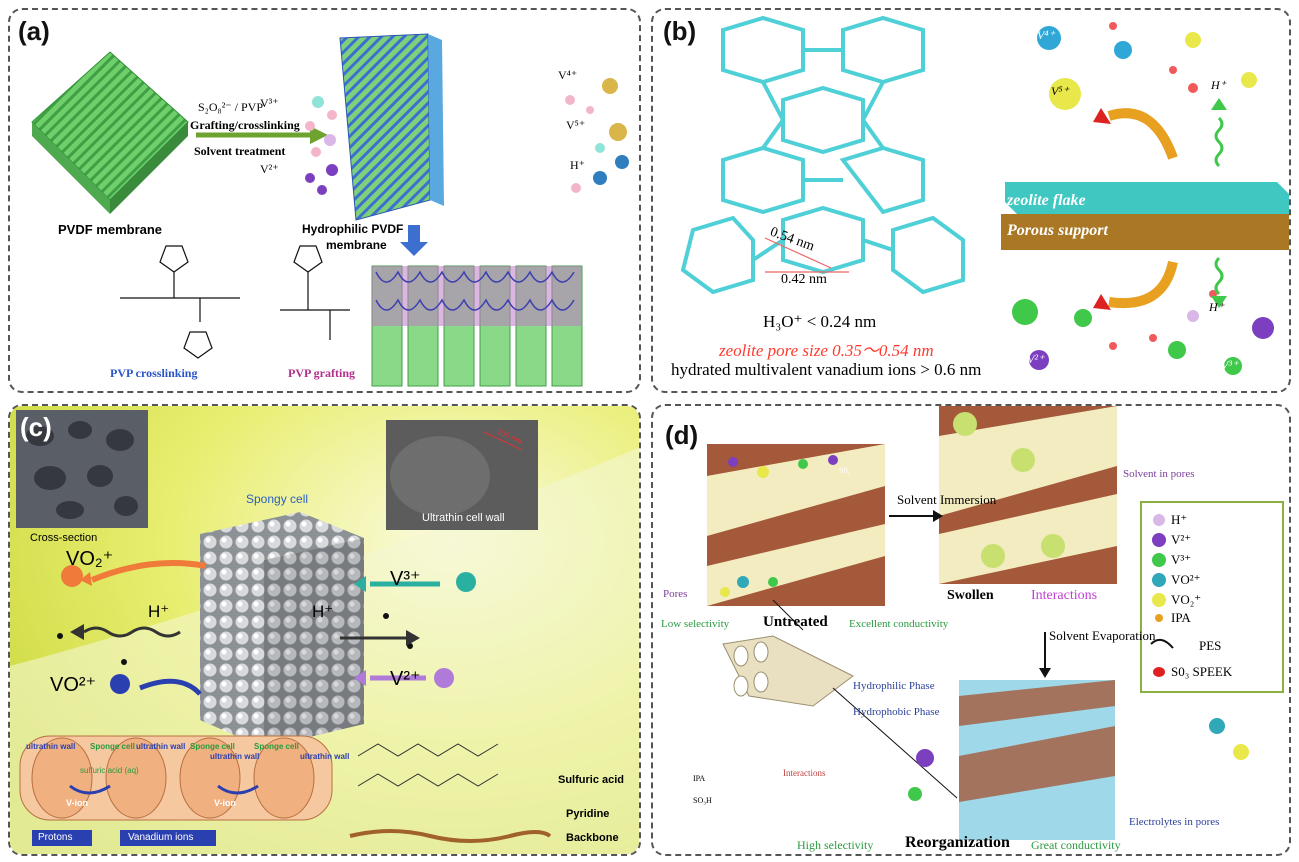 The width and height of the screenshot is (1299, 862). Describe the element at coordinates (796, 525) in the screenshot. I see `untreated-box` at that location.